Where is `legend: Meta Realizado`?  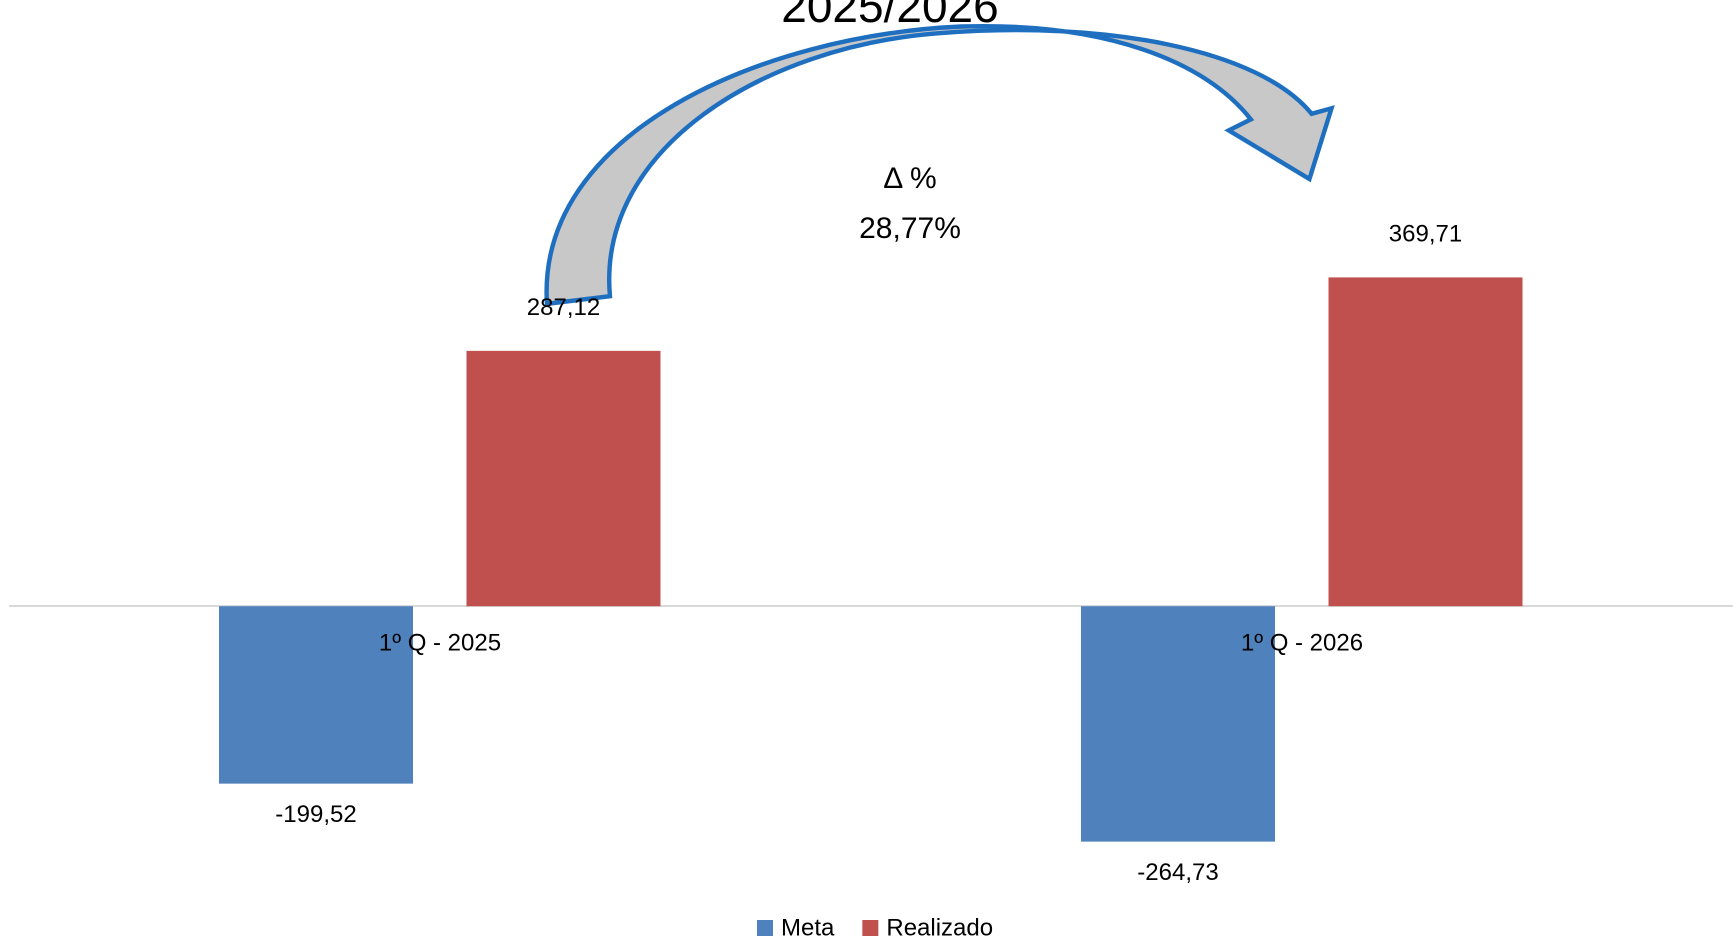 legend: Meta Realizado is located at coordinates (875, 927).